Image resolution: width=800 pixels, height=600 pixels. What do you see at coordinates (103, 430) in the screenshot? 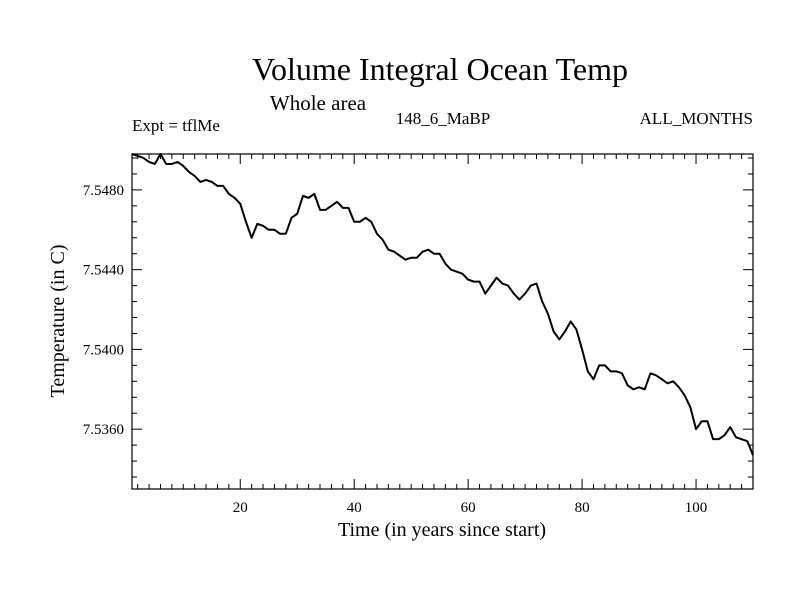
I see `y-tick-label: 7.5360` at bounding box center [103, 430].